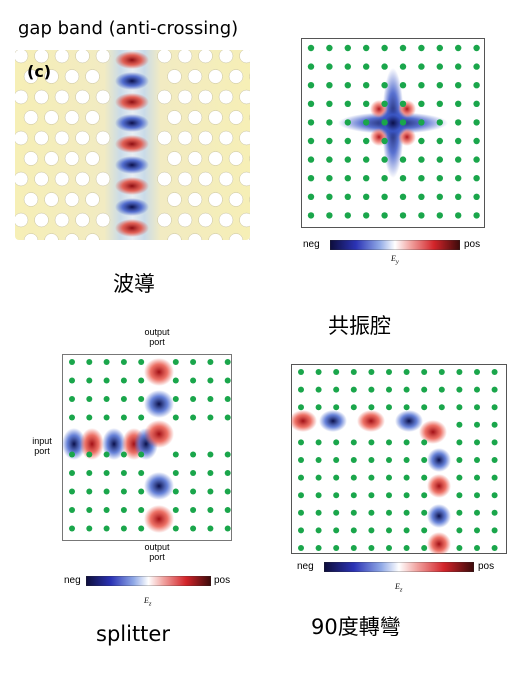 This screenshot has height=680, width=522. Describe the element at coordinates (134, 283) in the screenshot. I see `waveguide-caption: 波導` at that location.